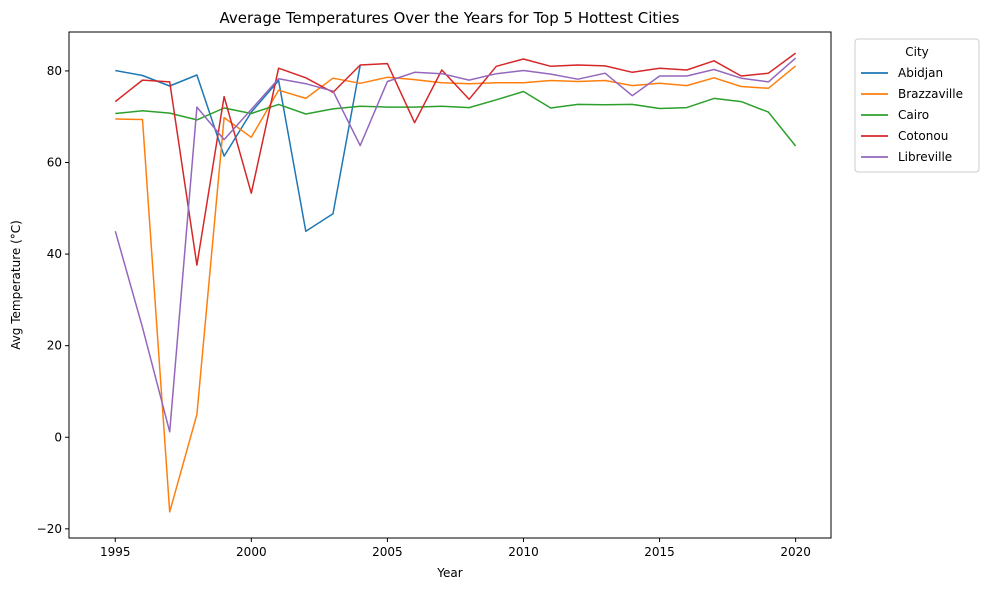  Describe the element at coordinates (238, 148) in the screenshot. I see `series-line-abidjan` at that location.